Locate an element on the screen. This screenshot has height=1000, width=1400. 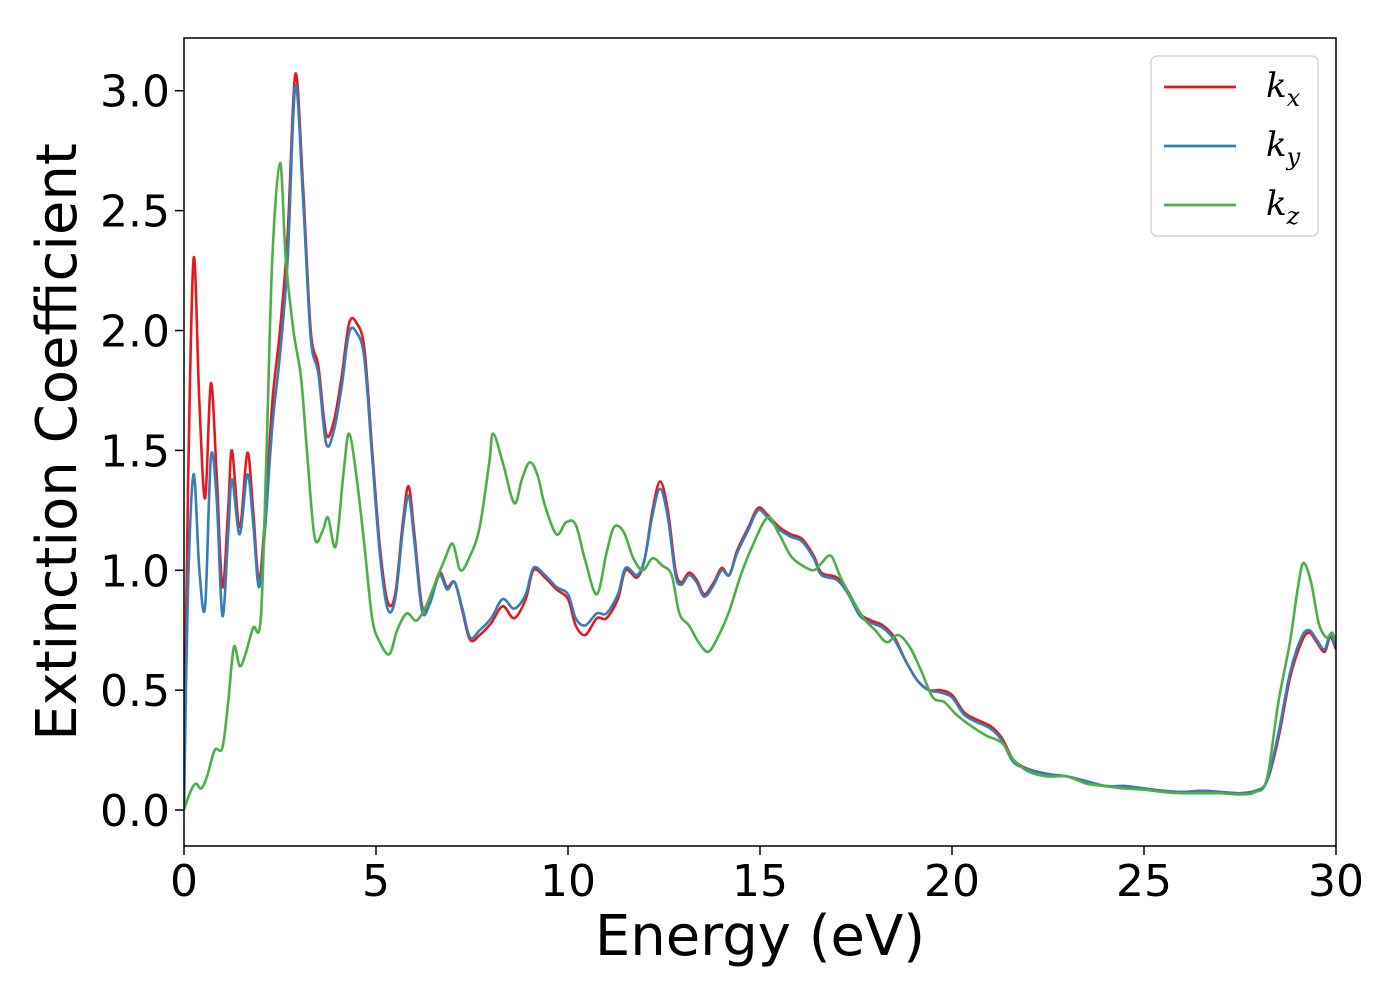
legend-subscript: x is located at coordinates (1294, 98).